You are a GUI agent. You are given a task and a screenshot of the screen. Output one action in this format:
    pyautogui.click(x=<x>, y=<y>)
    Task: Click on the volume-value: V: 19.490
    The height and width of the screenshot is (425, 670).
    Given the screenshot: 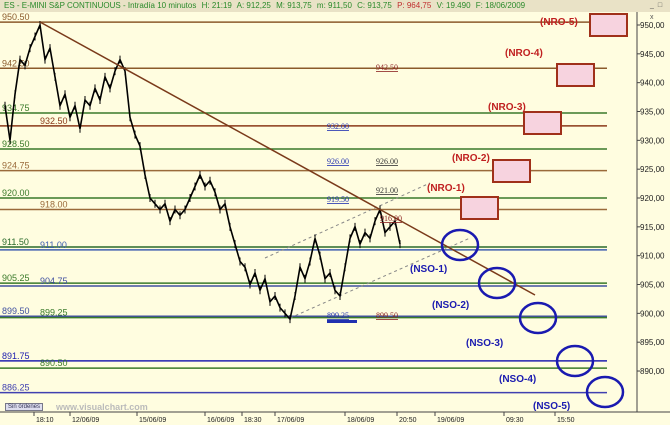 What is the action you would take?
    pyautogui.click(x=453, y=5)
    